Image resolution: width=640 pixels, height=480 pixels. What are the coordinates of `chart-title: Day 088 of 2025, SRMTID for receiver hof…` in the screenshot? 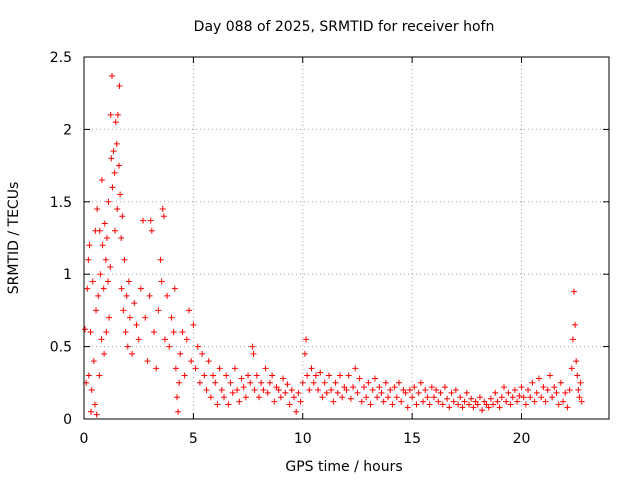 It's located at (344, 27).